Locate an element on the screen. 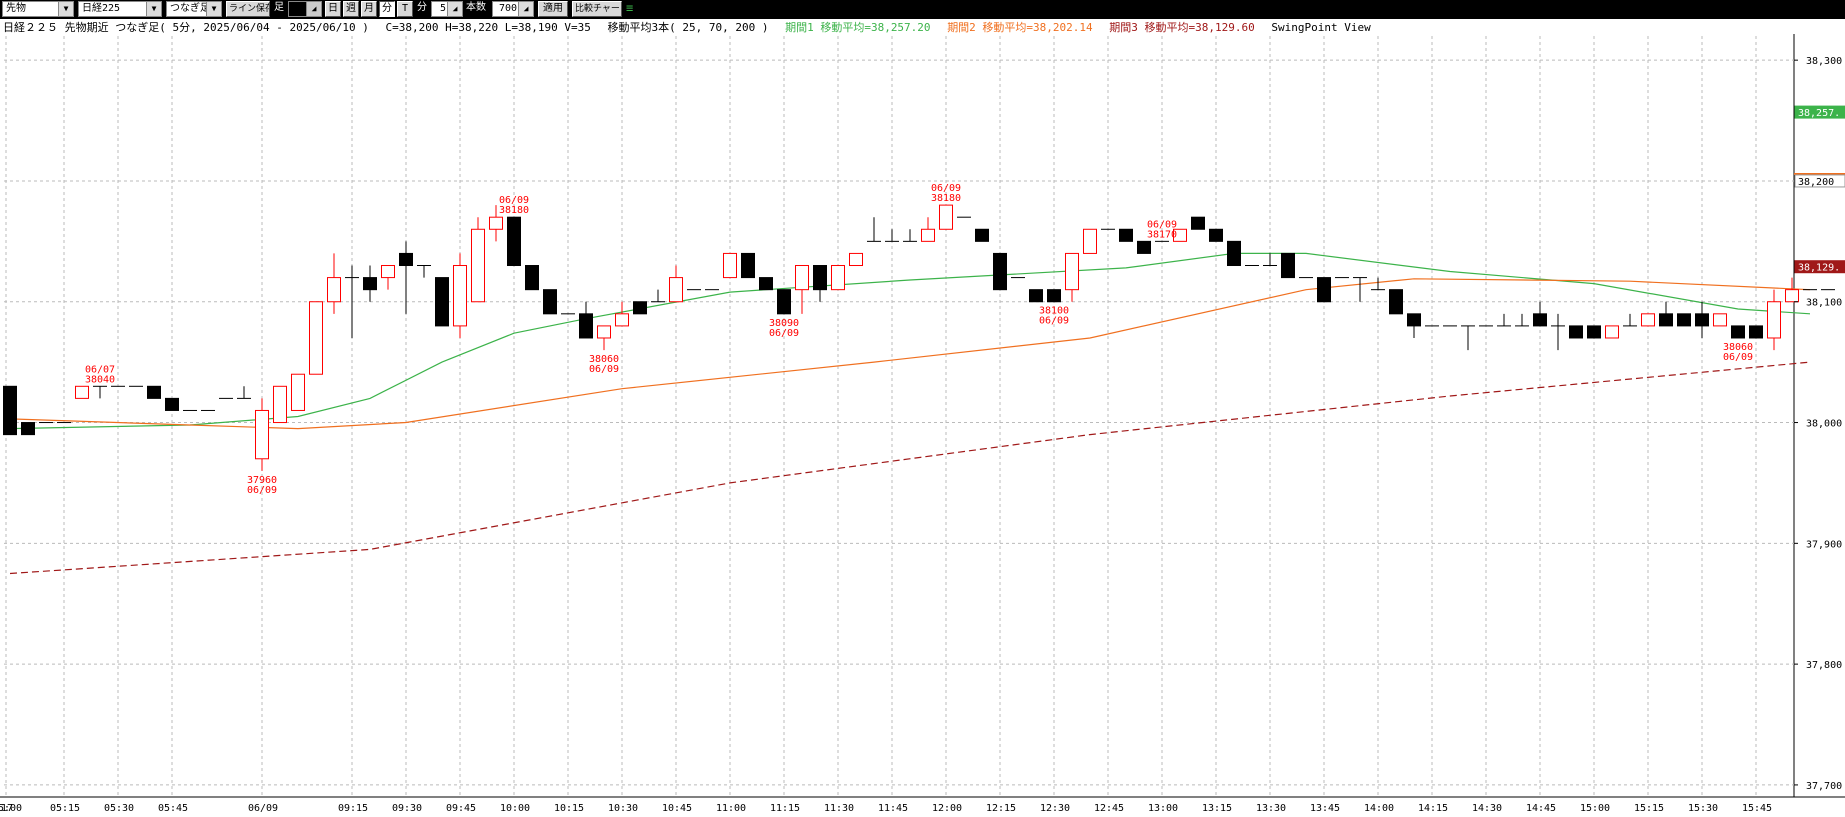 The width and height of the screenshot is (1845, 817). chart-kind-select: つなぎ足 ▼ is located at coordinates (194, 9).